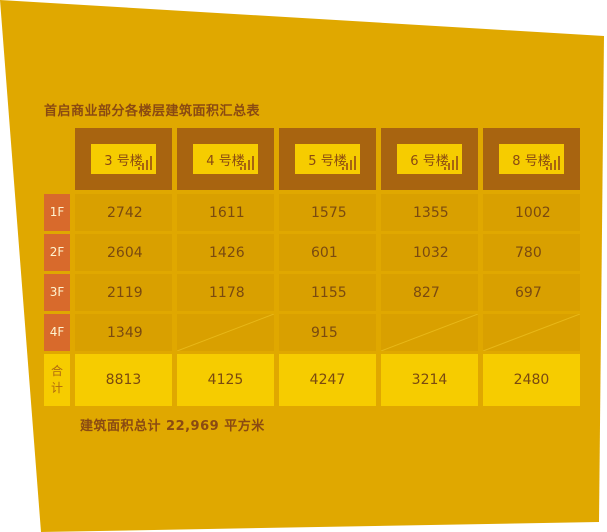  I want to click on building-header: 4 号楼, so click(225, 159).